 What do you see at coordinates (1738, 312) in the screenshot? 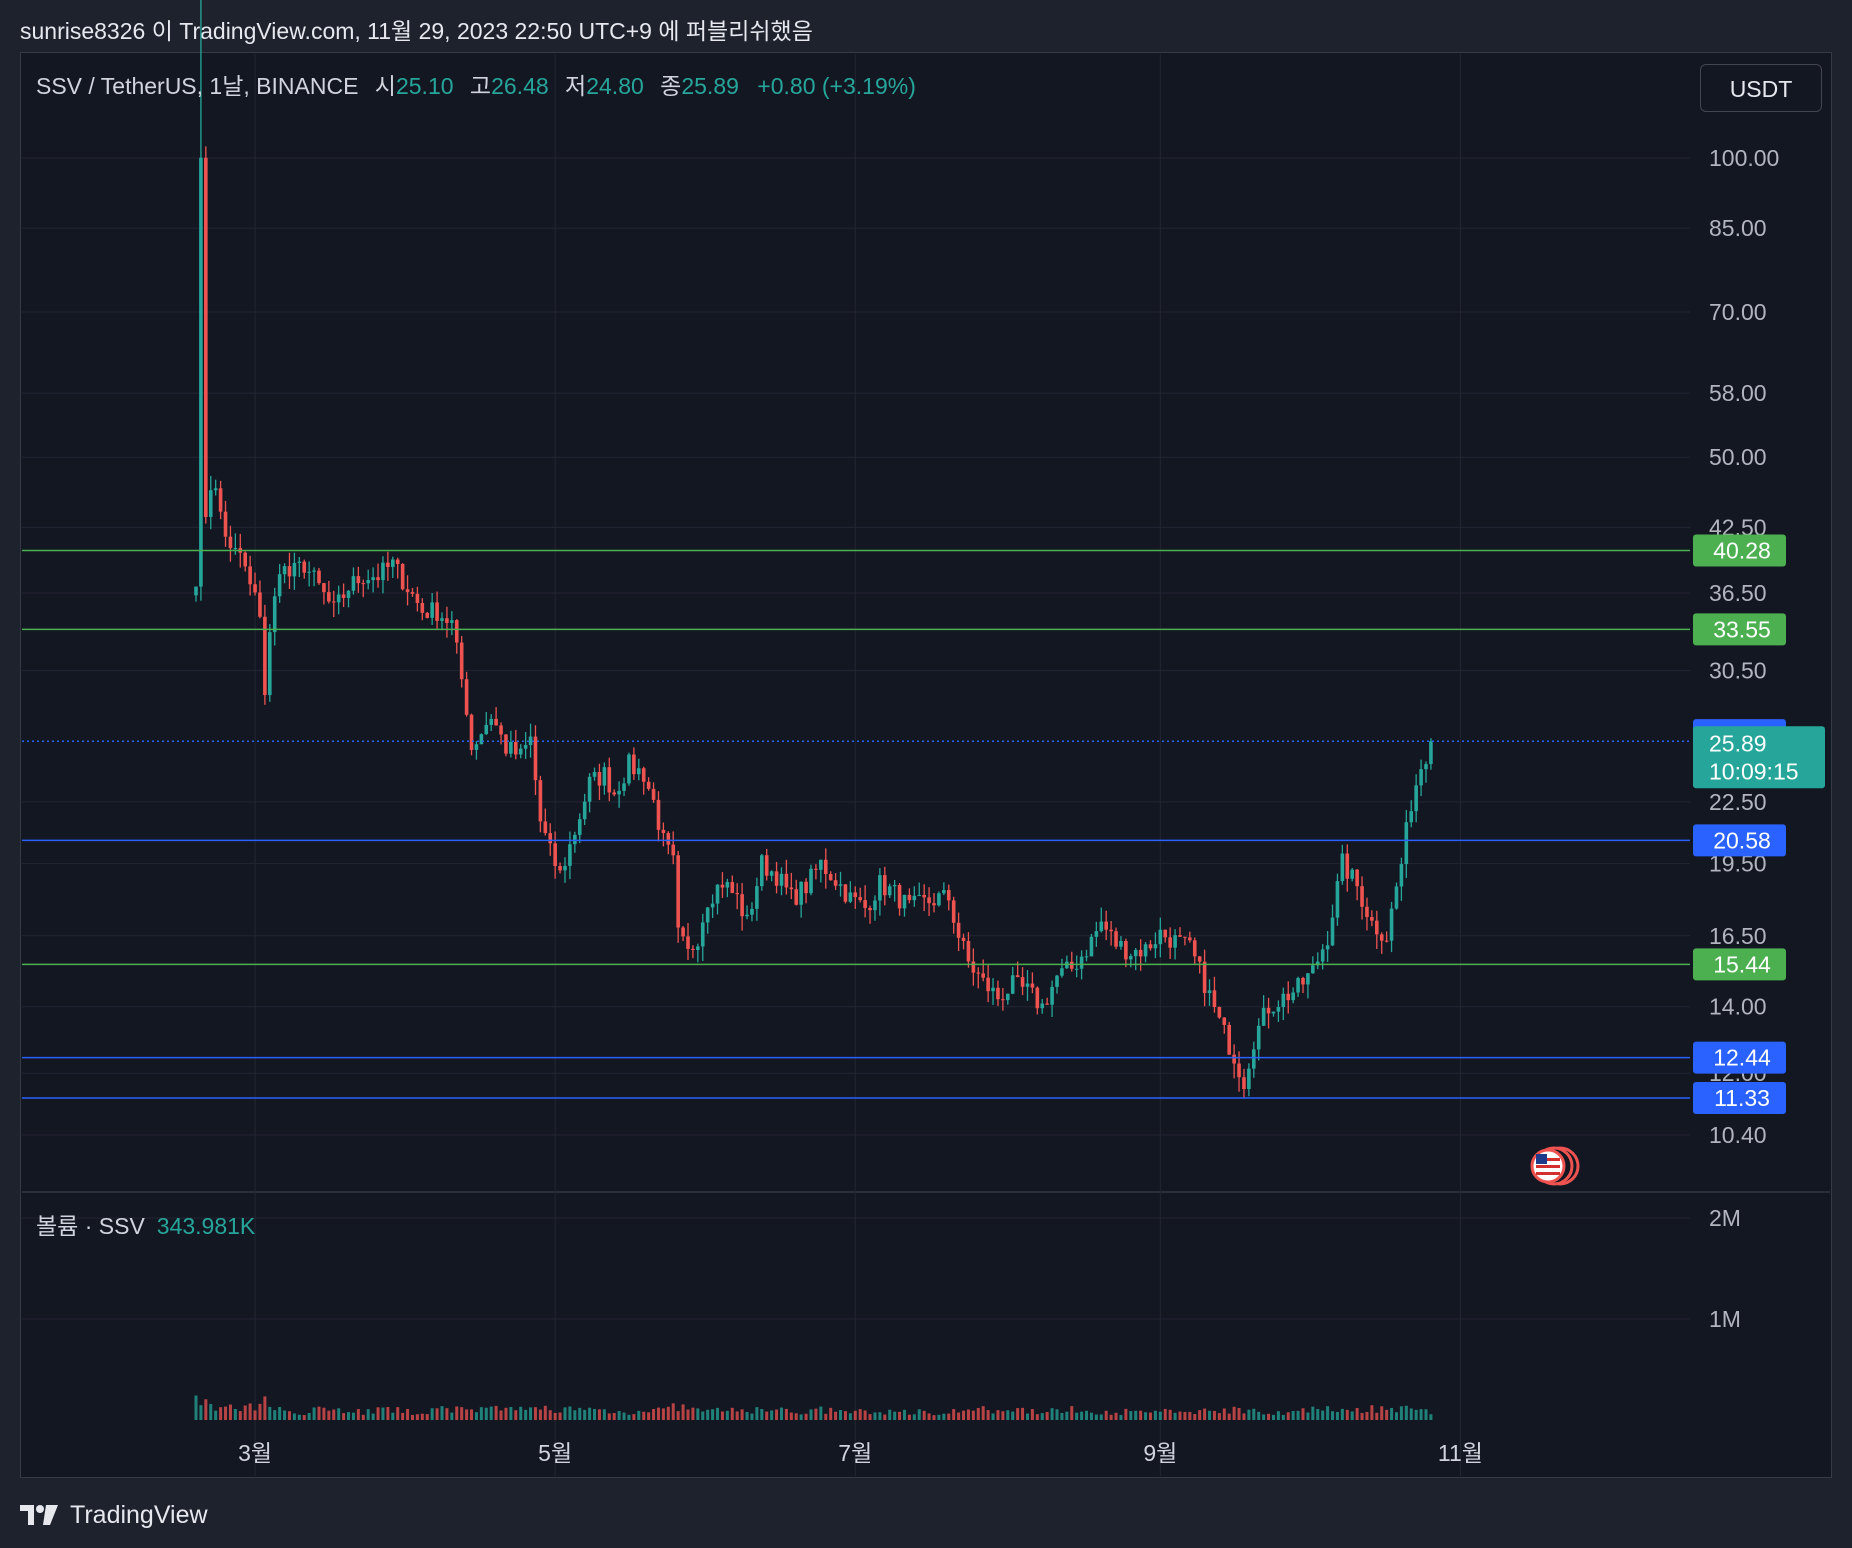
I see `price-axis-label: 70.00` at bounding box center [1738, 312].